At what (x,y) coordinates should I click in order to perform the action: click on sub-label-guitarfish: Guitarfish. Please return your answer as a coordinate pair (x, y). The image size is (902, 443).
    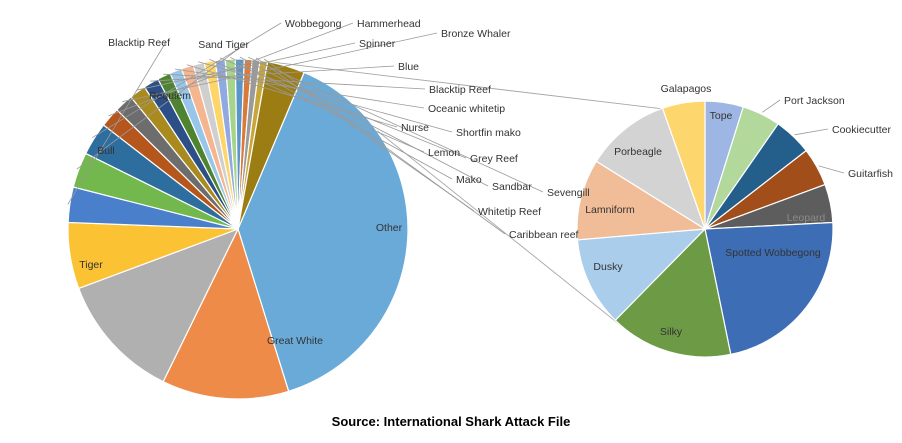
    Looking at the image, I should click on (870, 174).